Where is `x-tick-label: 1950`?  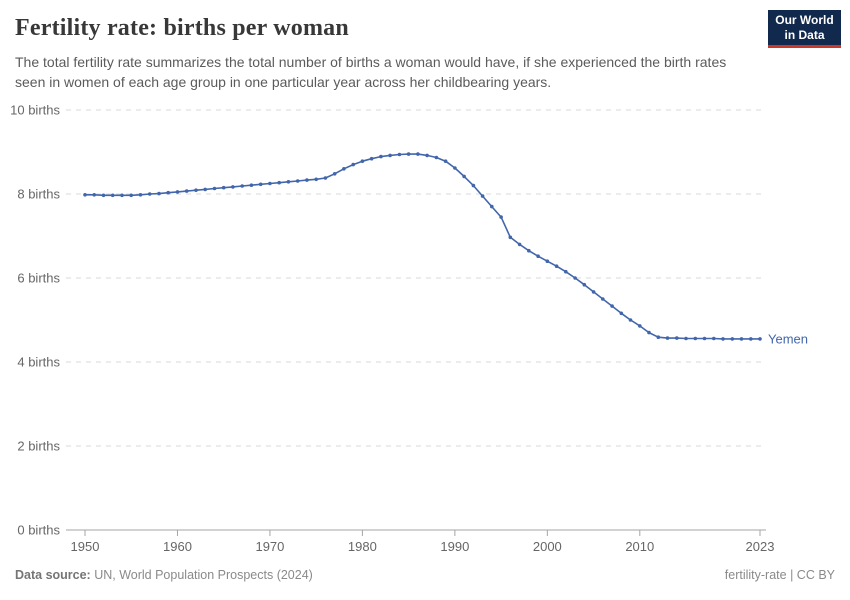 x-tick-label: 1950 is located at coordinates (85, 546).